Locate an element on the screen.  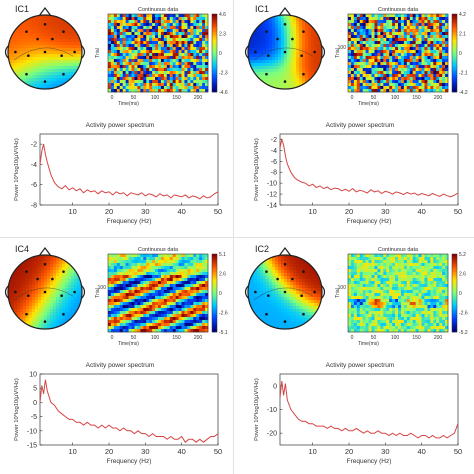
spectrum-frame is located at coordinates (129, 409).